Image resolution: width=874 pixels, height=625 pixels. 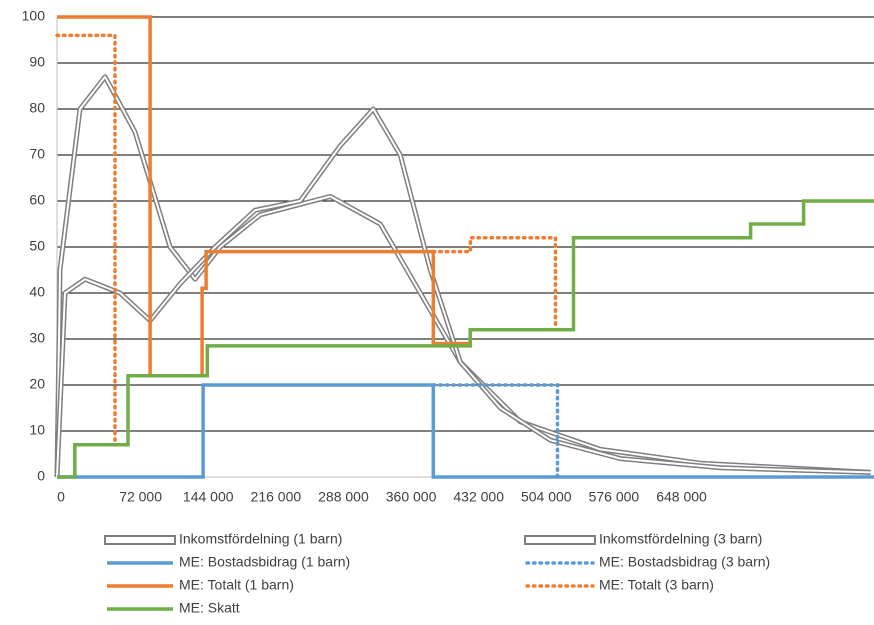 What do you see at coordinates (276, 497) in the screenshot?
I see `x-tick-label: 216 000` at bounding box center [276, 497].